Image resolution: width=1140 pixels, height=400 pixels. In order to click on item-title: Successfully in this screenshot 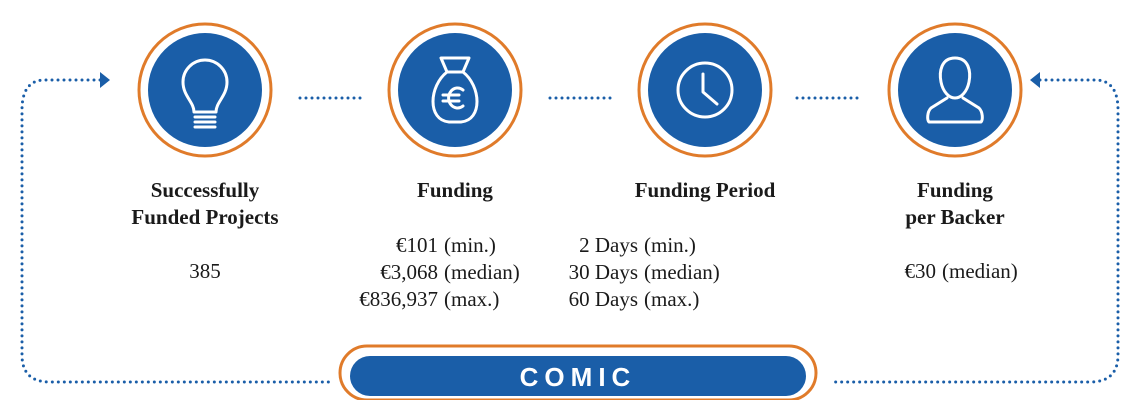, I will do `click(205, 190)`.